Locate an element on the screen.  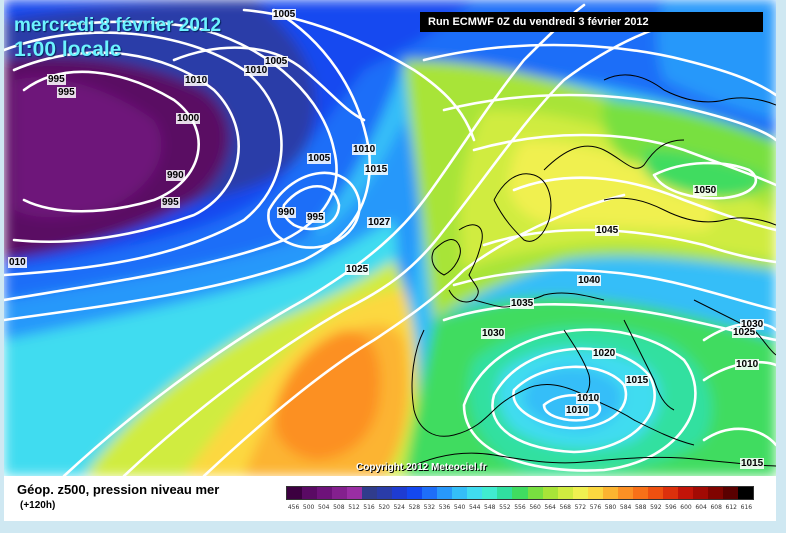
scale-label: 524 is located at coordinates (399, 507).